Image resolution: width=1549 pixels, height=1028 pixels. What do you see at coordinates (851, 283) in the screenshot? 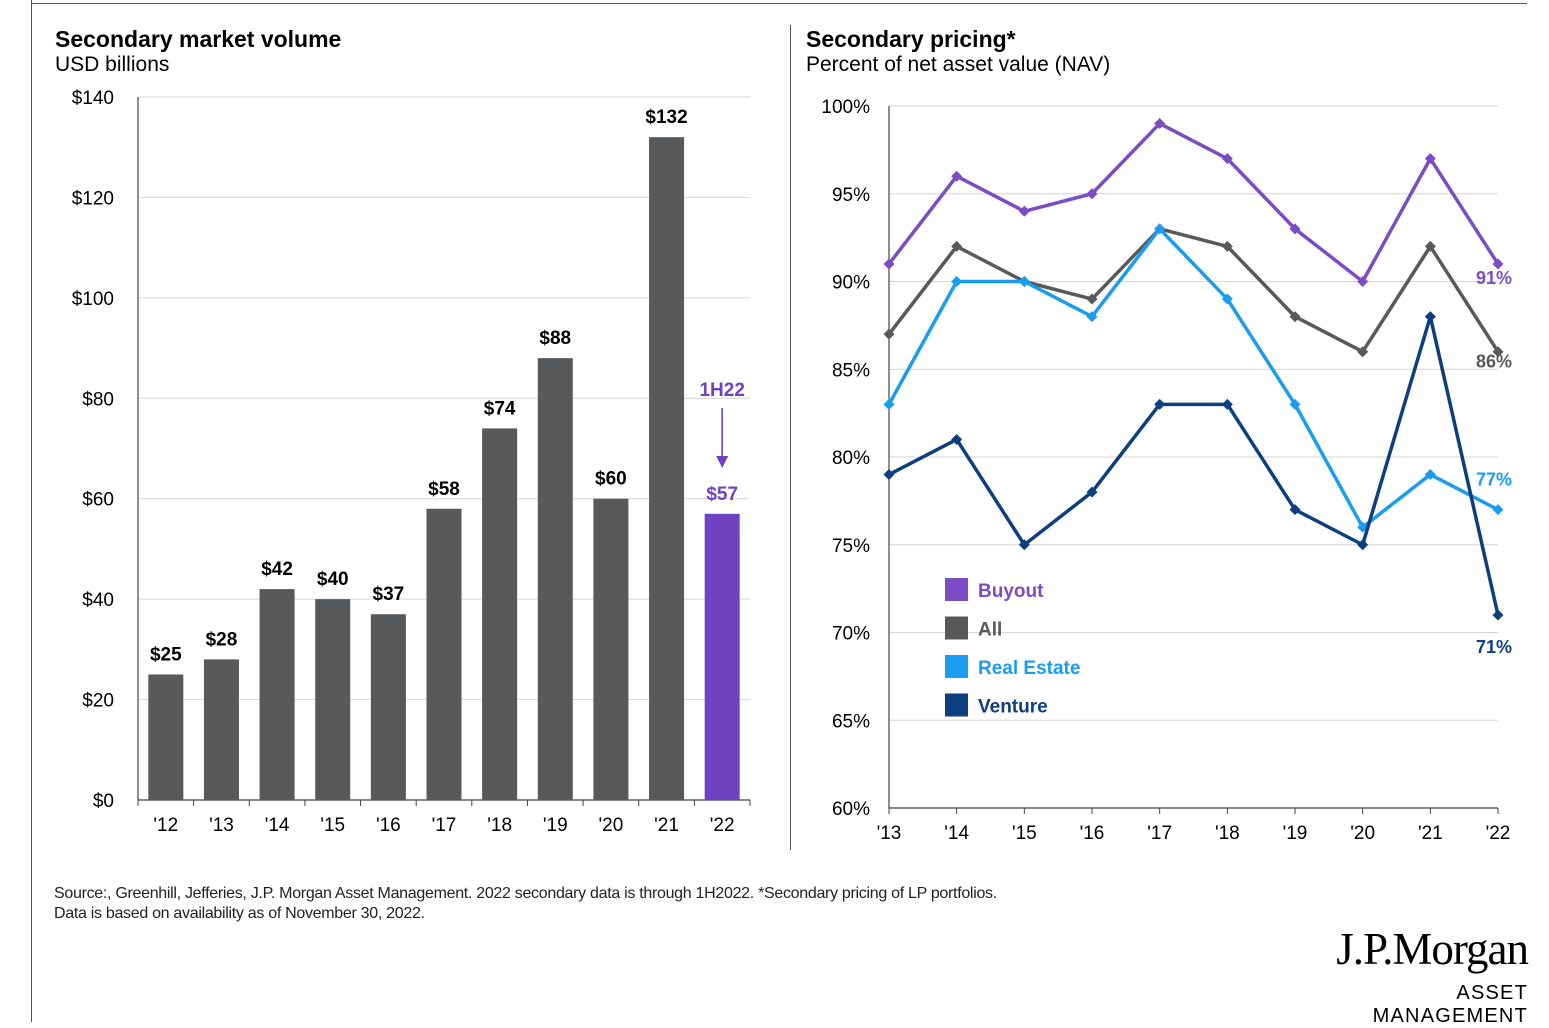
I see `line-y-tick-label: 90%` at bounding box center [851, 283].